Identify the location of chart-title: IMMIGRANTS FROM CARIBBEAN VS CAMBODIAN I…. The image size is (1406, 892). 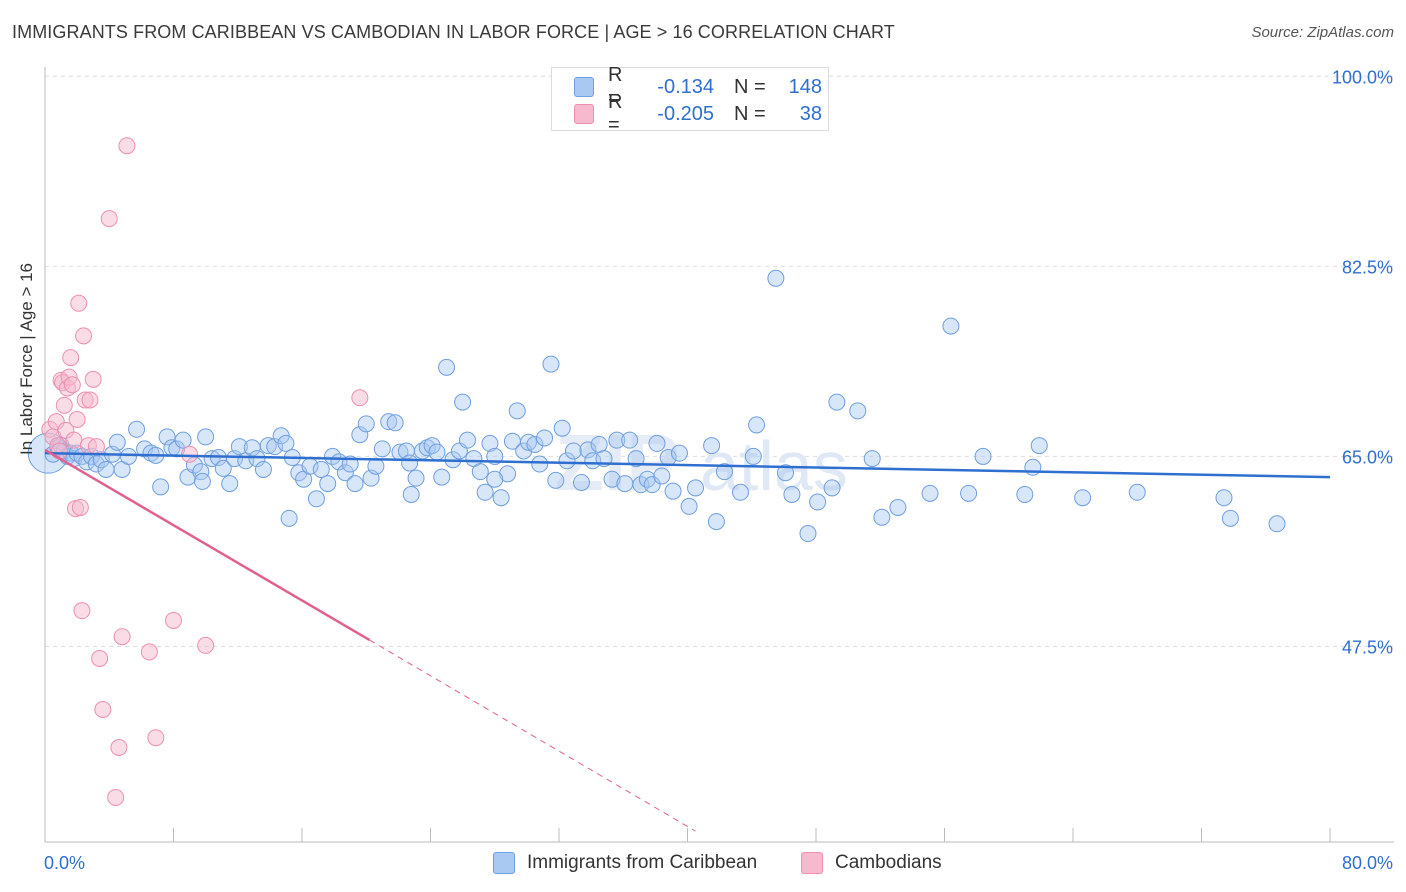
(453, 32).